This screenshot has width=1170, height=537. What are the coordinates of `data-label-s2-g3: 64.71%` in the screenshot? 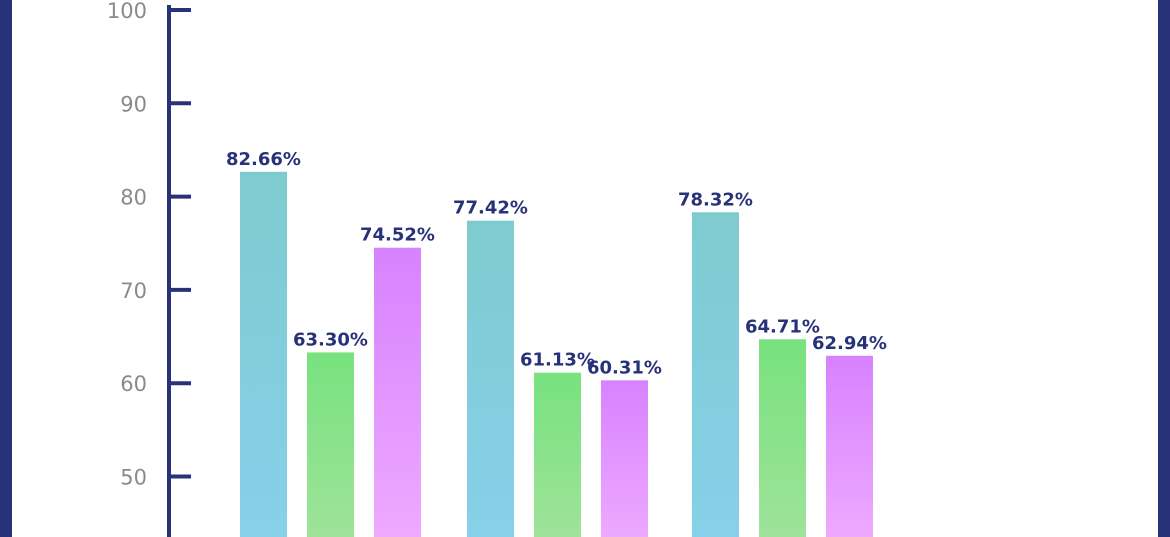 It's located at (782, 326).